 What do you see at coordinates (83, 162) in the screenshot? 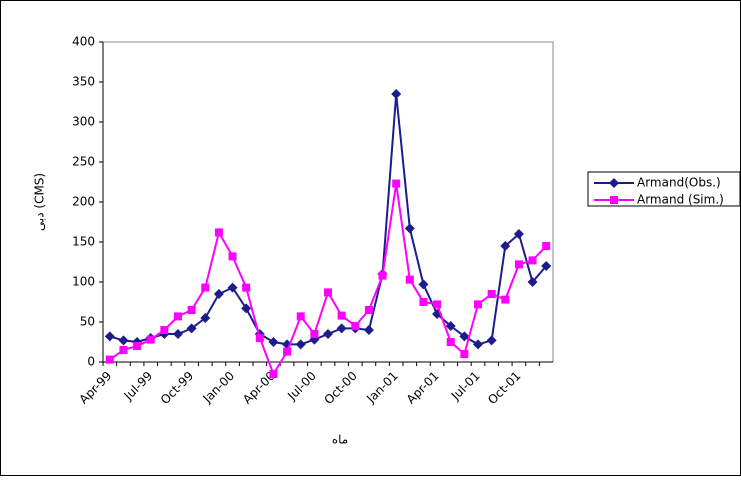
I see `y-tick-label: 250` at bounding box center [83, 162].